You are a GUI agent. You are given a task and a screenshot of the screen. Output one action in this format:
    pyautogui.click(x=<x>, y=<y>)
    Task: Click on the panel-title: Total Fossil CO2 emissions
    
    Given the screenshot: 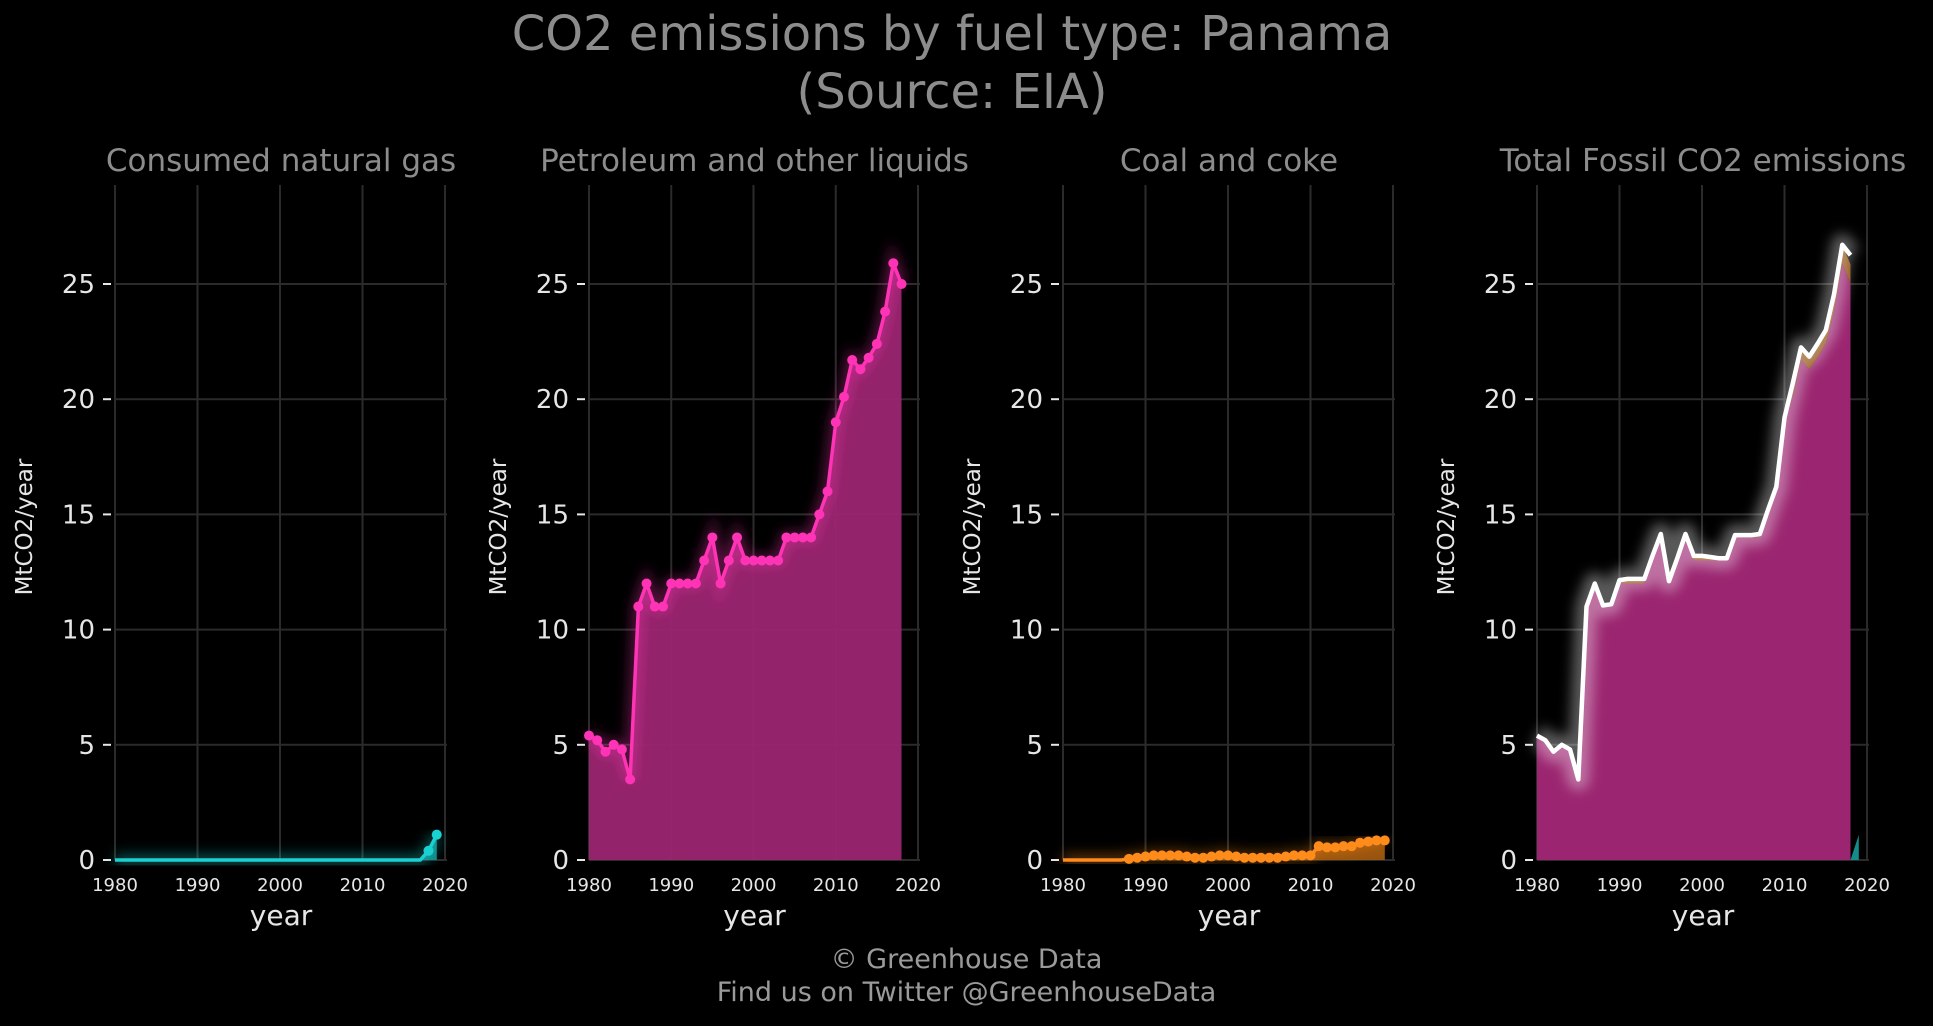 What is the action you would take?
    pyautogui.click(x=1703, y=161)
    